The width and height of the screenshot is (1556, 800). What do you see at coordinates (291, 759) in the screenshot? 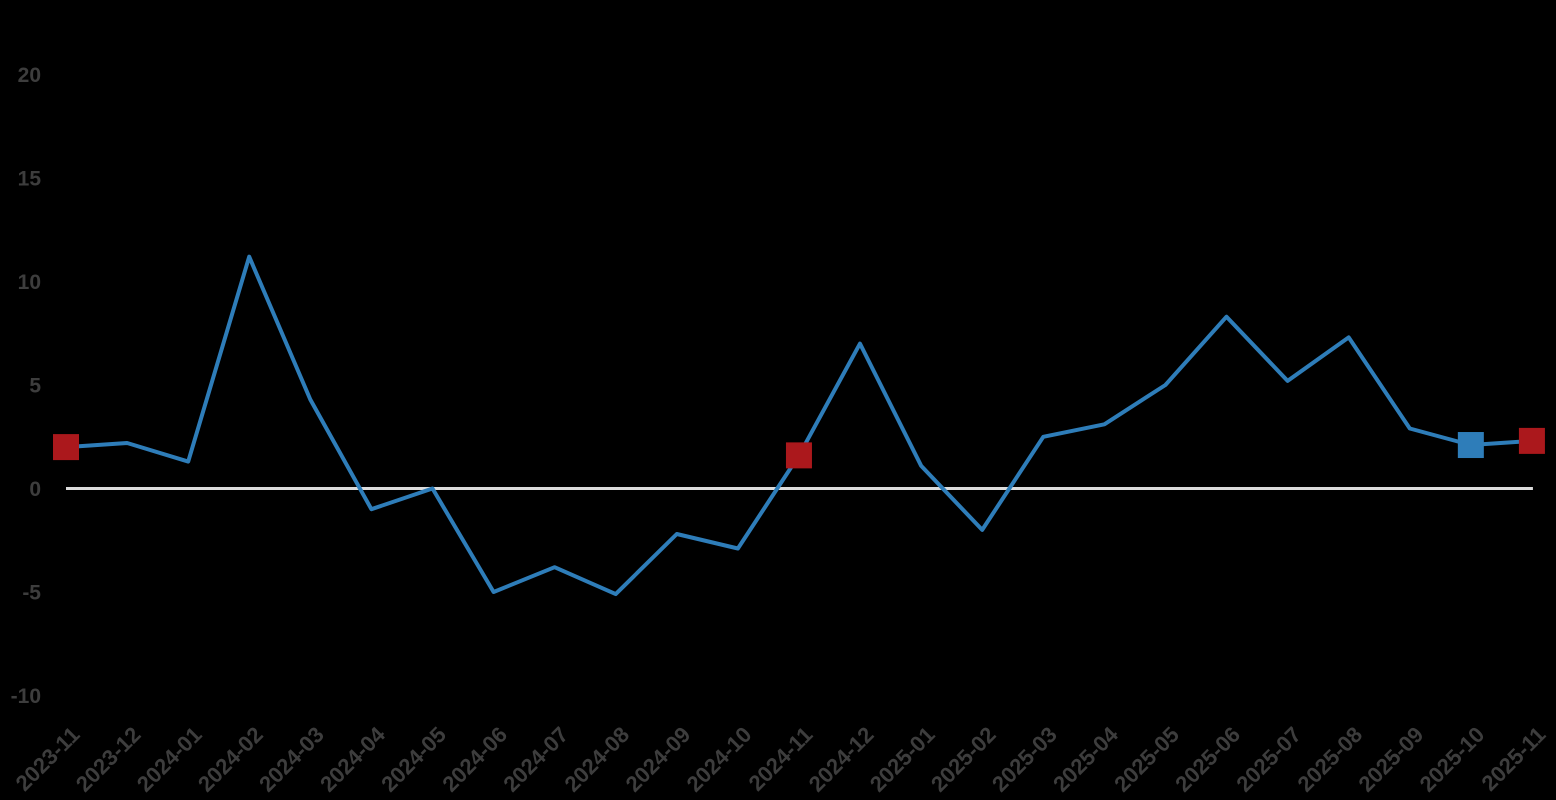
I see `x-axis-tick-label: 2024-03` at bounding box center [291, 759].